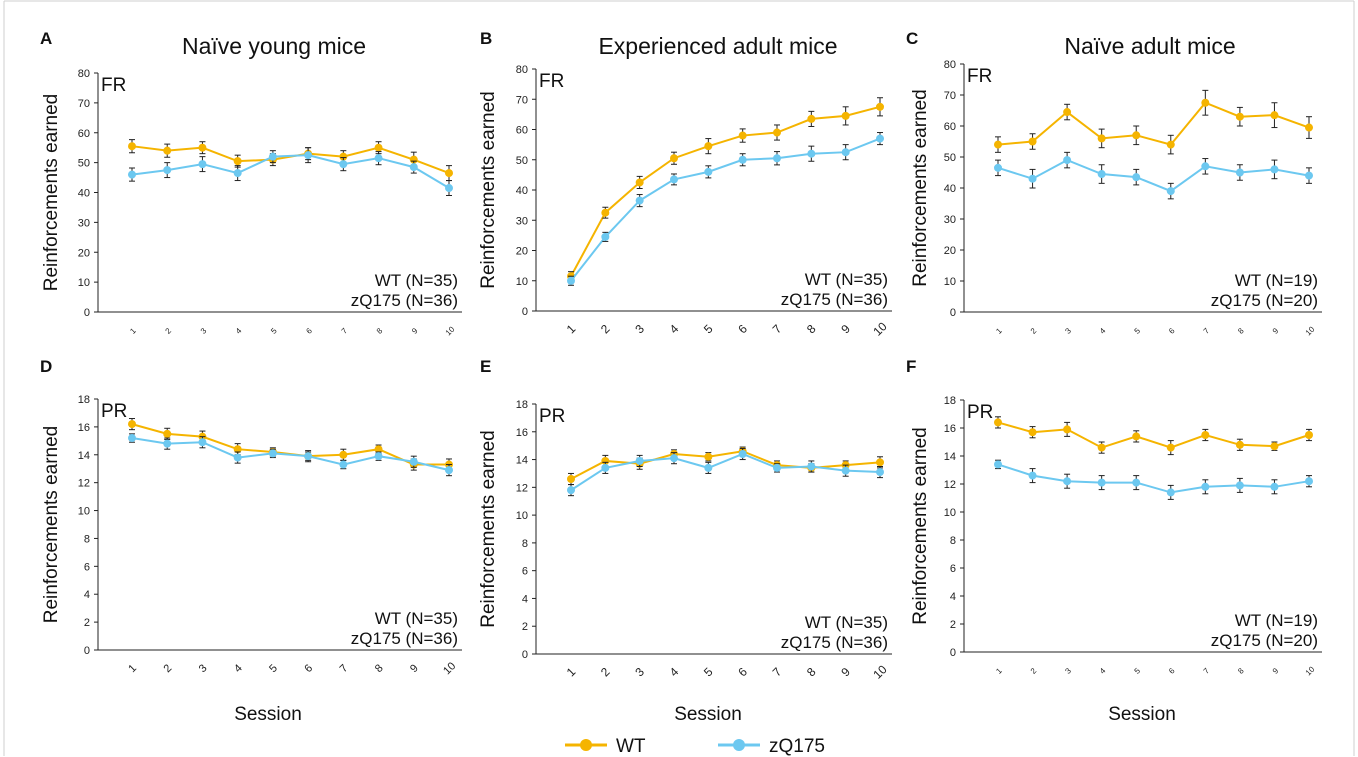  What do you see at coordinates (380, 331) in the screenshot?
I see `x-tick-label: 8` at bounding box center [380, 331].